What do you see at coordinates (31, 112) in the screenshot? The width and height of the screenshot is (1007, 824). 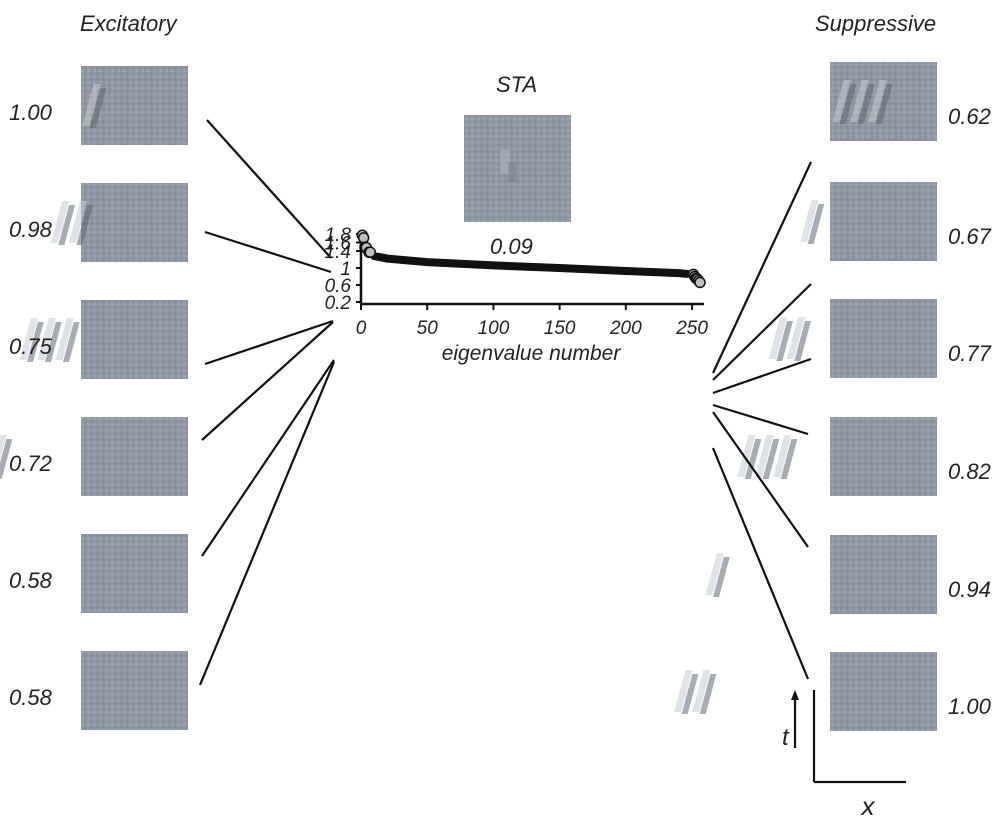 I see `excitatory-value-1: 1.00` at bounding box center [31, 112].